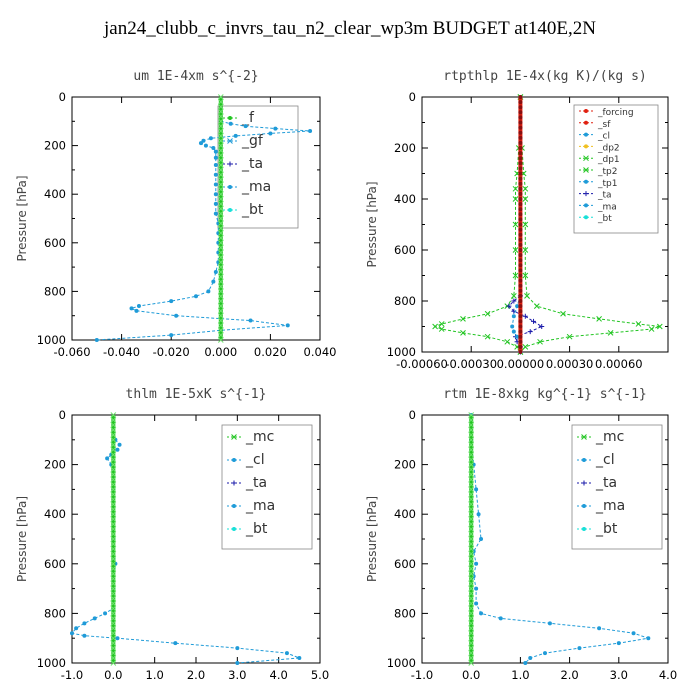  What do you see at coordinates (121, 352) in the screenshot?
I see `x-tick-label: -0.040` at bounding box center [121, 352].